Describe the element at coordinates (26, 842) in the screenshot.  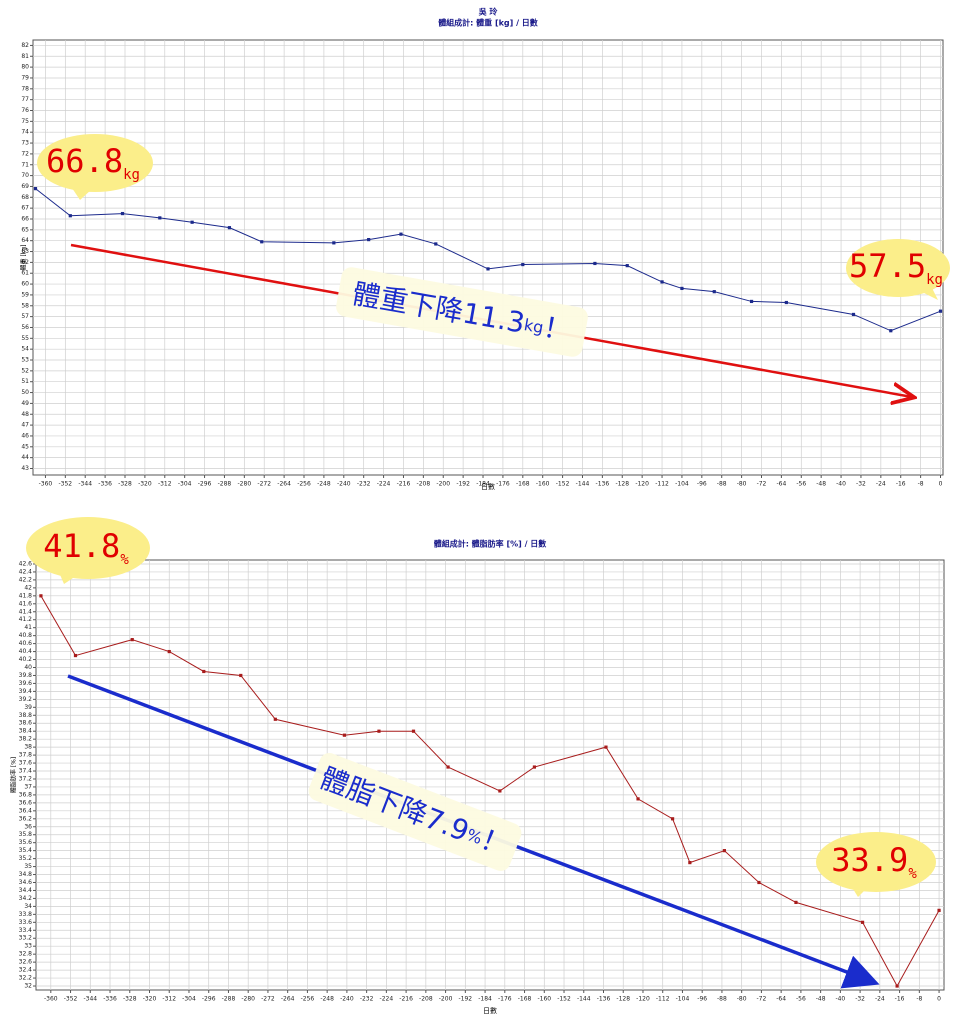
I see `y-tick-label: 35.6` at that location.